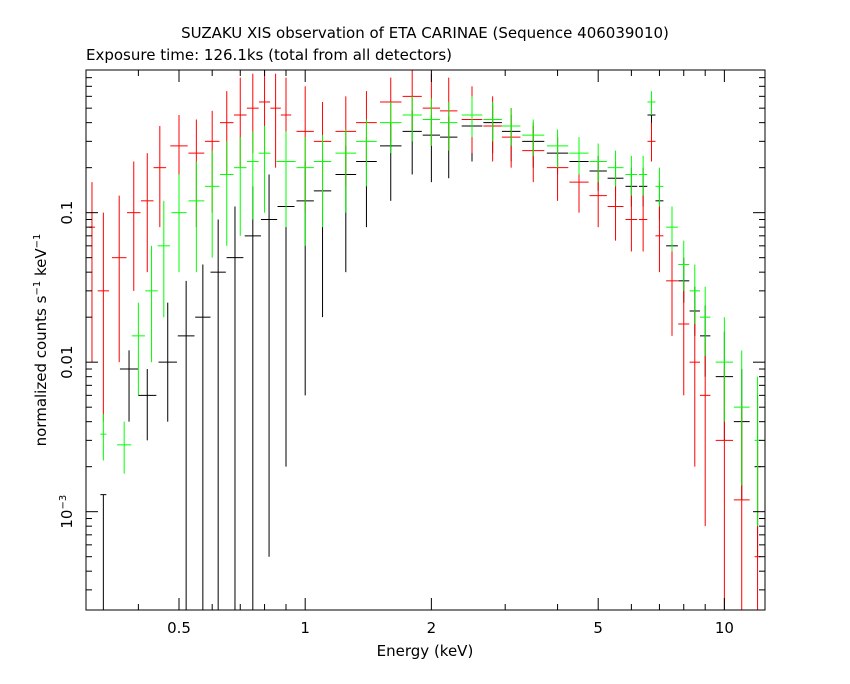 This screenshot has height=684, width=850. What do you see at coordinates (425, 651) in the screenshot?
I see `x-axis-label: Energy (keV)` at bounding box center [425, 651].